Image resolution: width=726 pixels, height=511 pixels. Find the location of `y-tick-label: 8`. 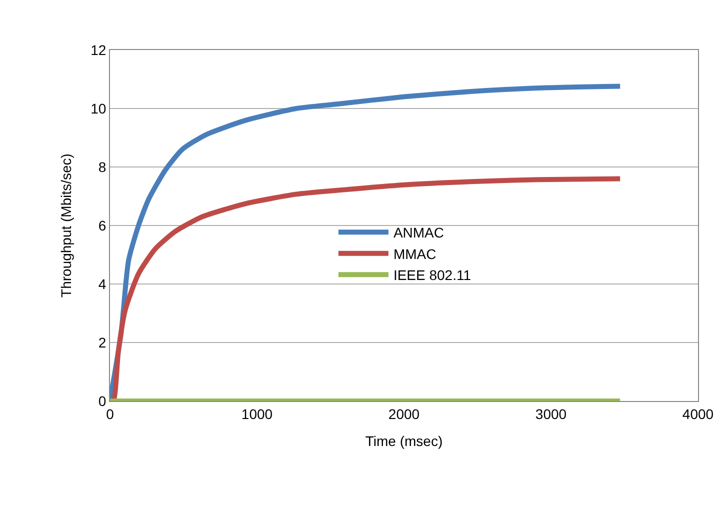

y-tick-label: 8 is located at coordinates (102, 166).